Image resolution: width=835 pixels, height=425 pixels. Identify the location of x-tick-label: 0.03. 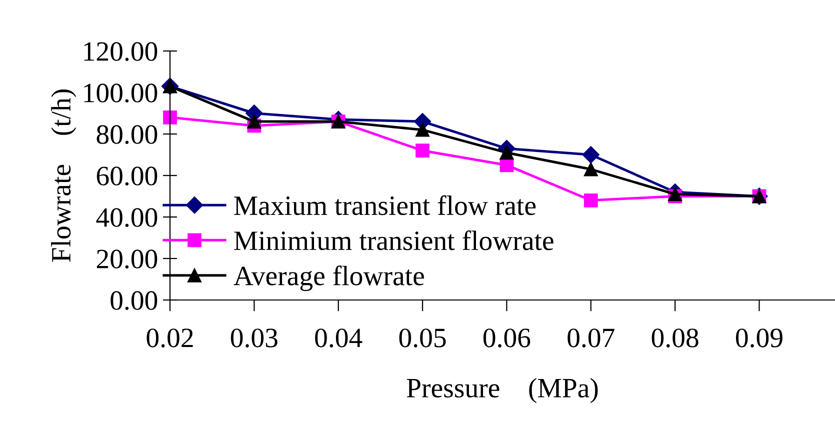
(254, 338).